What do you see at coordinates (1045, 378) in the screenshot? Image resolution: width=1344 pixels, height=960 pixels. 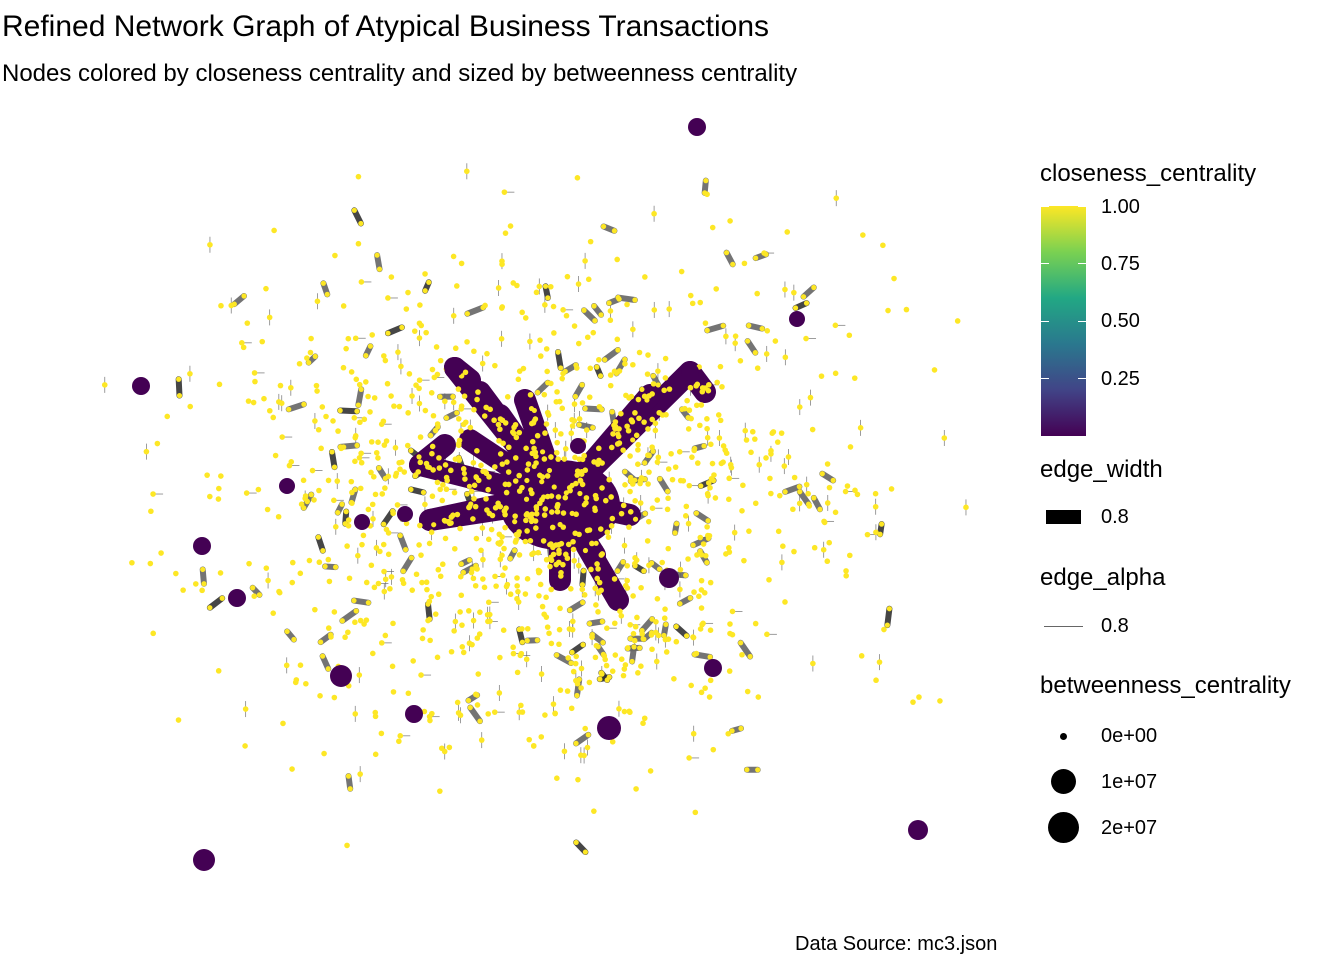 I see `colorbar-tick` at bounding box center [1045, 378].